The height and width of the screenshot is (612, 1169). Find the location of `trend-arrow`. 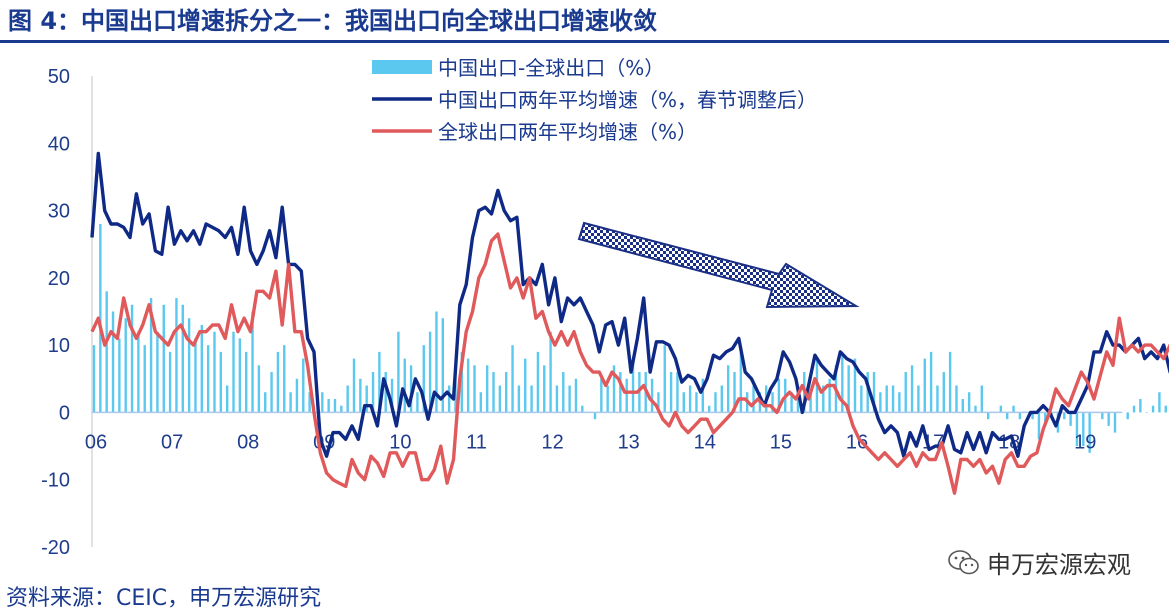

trend-arrow is located at coordinates (718, 265).